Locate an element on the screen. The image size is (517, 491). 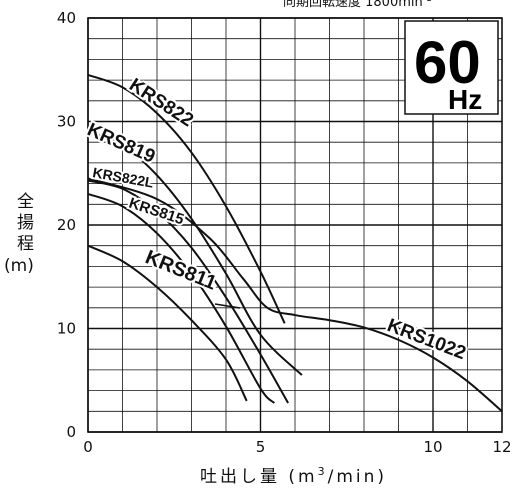
y-tick-label: 20 is located at coordinates (66, 225).